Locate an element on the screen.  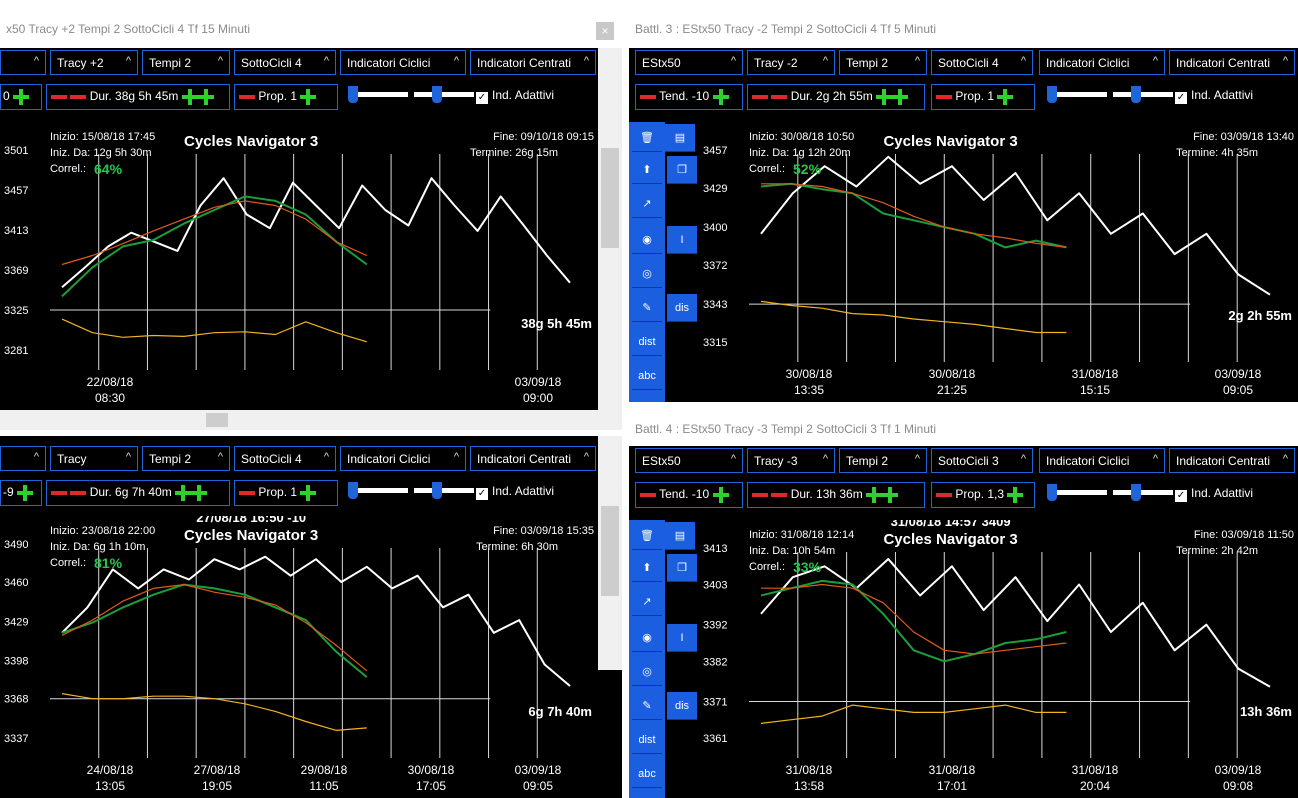
tracy-dropdown: Tracy ^ is located at coordinates (94, 458).